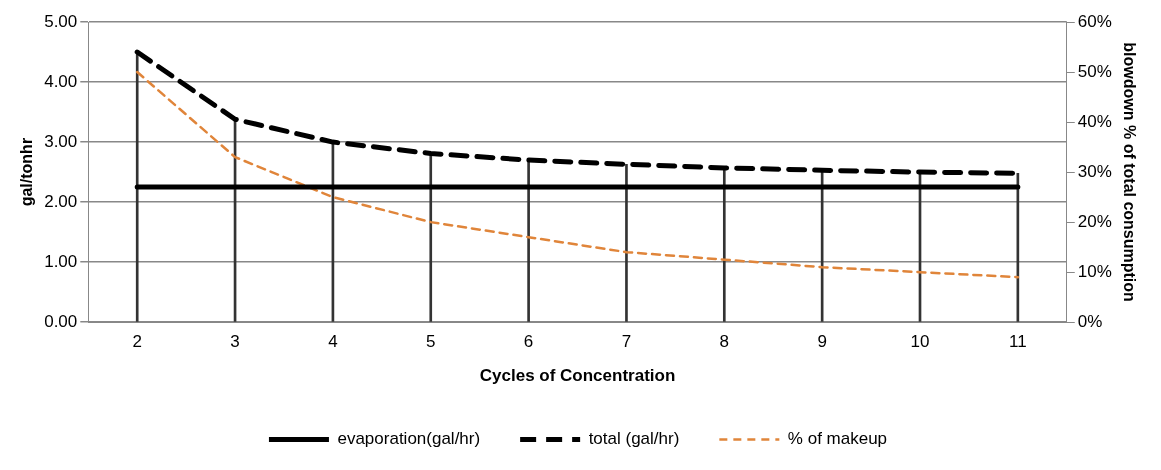 The image size is (1161, 470). What do you see at coordinates (61, 141) in the screenshot?
I see `y-tick-label: 3.00` at bounding box center [61, 141].